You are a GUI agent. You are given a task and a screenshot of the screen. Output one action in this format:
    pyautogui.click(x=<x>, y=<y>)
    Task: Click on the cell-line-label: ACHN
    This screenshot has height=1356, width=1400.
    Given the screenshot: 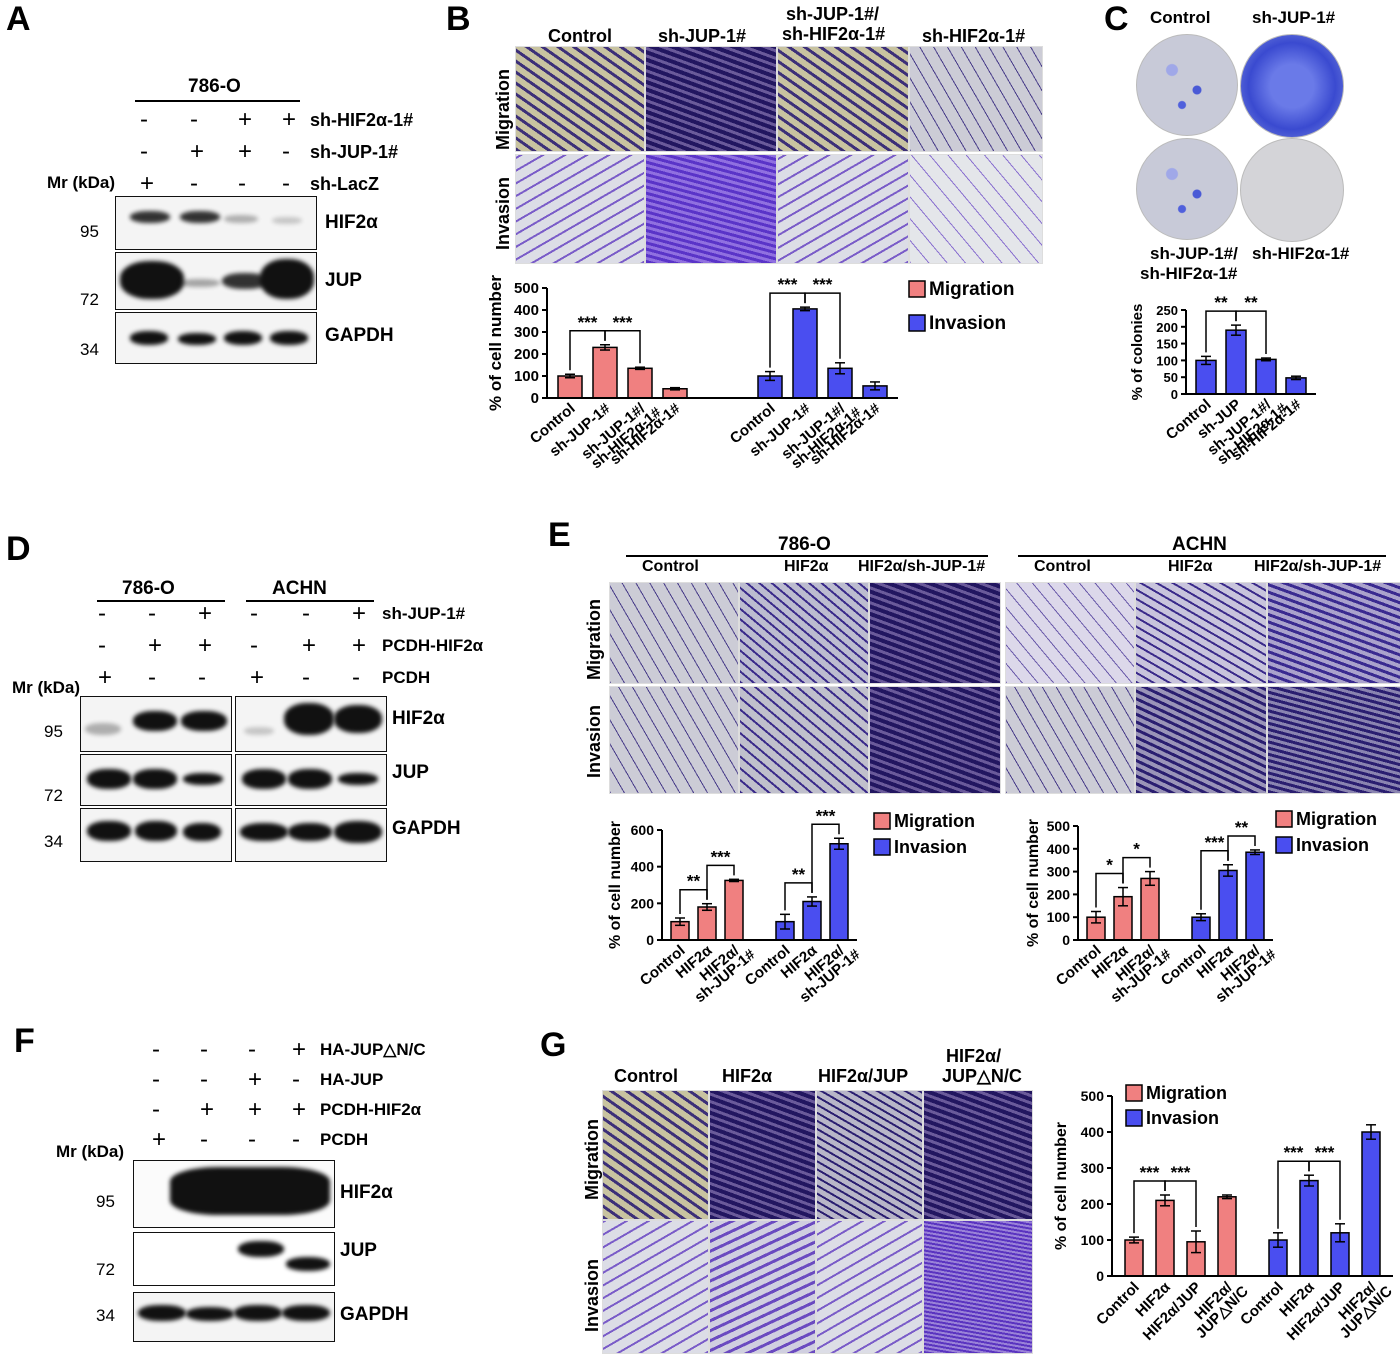 What is the action you would take?
    pyautogui.click(x=1199, y=544)
    